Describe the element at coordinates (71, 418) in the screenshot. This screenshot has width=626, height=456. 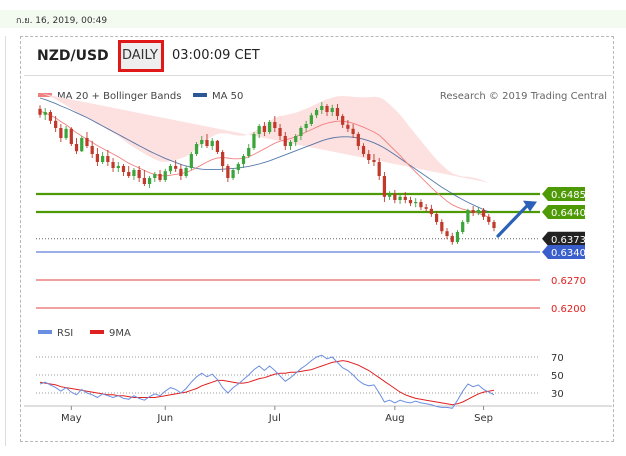
I see `x-label-may: May` at that location.